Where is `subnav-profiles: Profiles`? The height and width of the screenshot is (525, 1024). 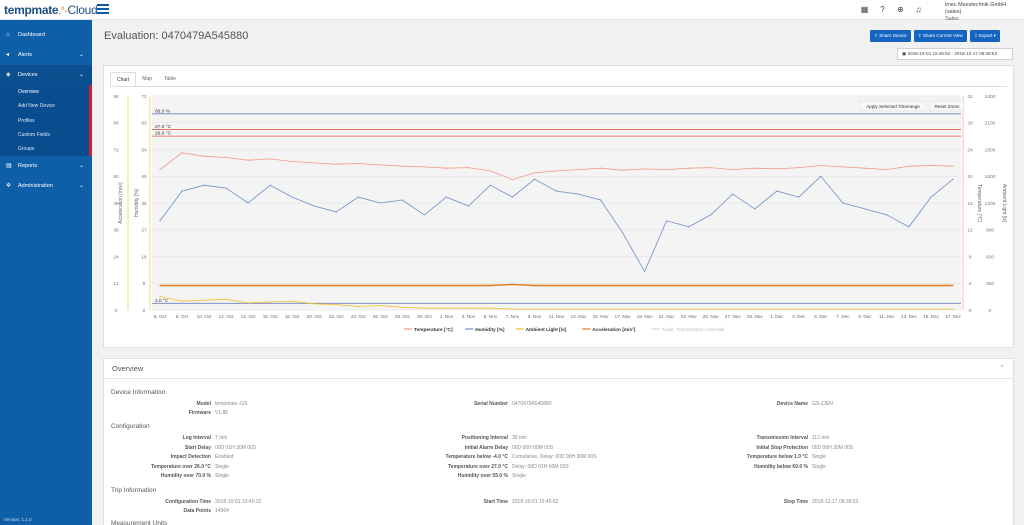 subnav-profiles: Profiles is located at coordinates (26, 120).